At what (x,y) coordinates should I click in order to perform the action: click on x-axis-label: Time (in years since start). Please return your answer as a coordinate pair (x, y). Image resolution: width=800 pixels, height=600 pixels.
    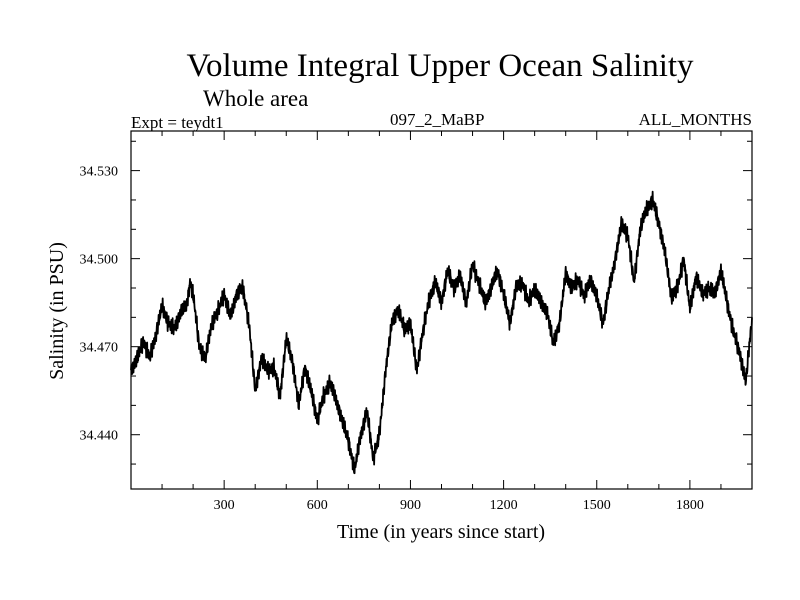
    Looking at the image, I should click on (441, 532).